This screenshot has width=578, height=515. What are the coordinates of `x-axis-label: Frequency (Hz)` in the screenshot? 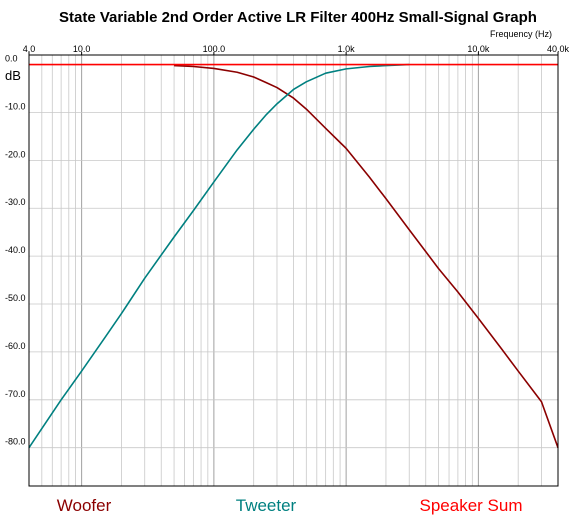 It's located at (521, 34).